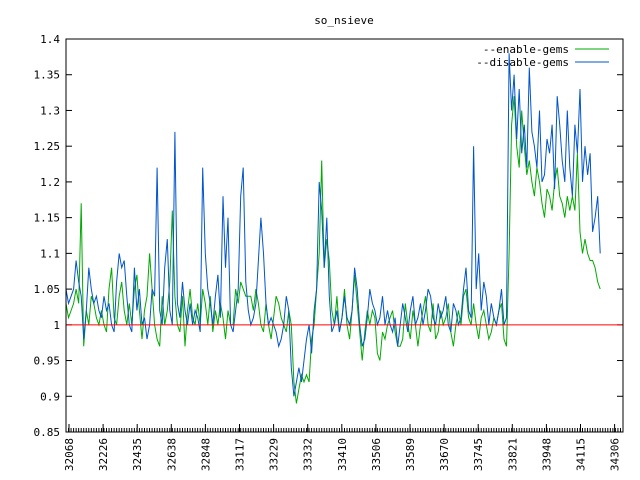 The image size is (640, 480). What do you see at coordinates (47, 432) in the screenshot?
I see `y-tick-label: 0.85` at bounding box center [47, 432].